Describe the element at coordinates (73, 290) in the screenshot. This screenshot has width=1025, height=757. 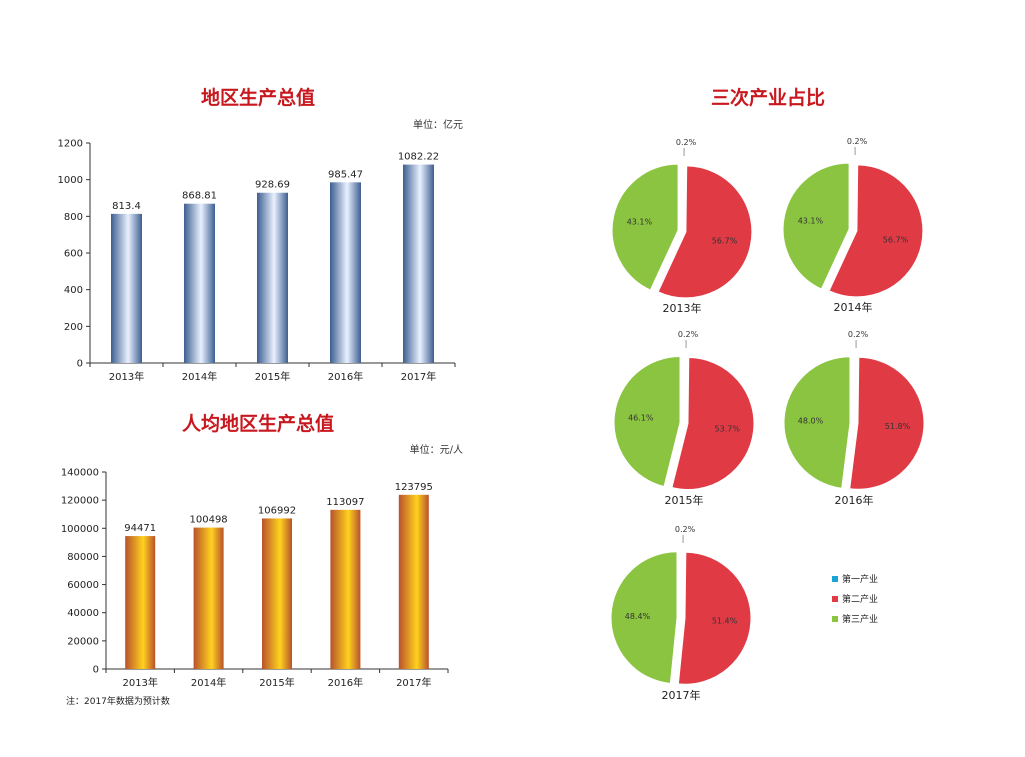
I see `y-tick-label: 400` at that location.